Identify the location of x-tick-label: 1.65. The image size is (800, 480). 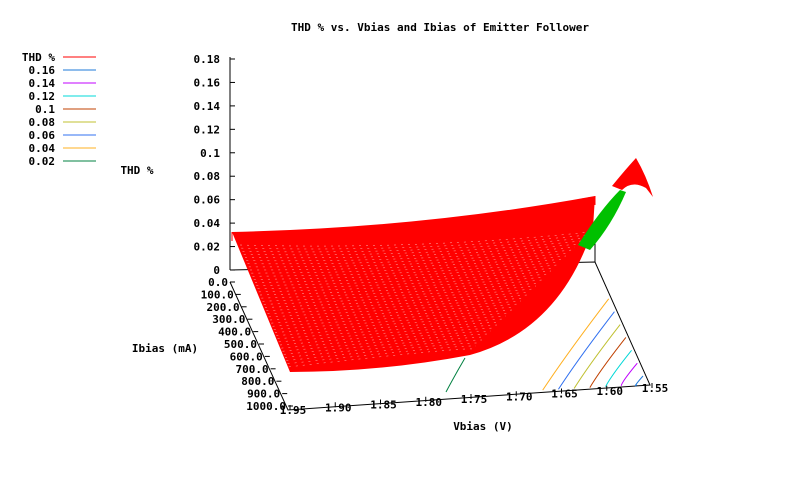
(564, 394).